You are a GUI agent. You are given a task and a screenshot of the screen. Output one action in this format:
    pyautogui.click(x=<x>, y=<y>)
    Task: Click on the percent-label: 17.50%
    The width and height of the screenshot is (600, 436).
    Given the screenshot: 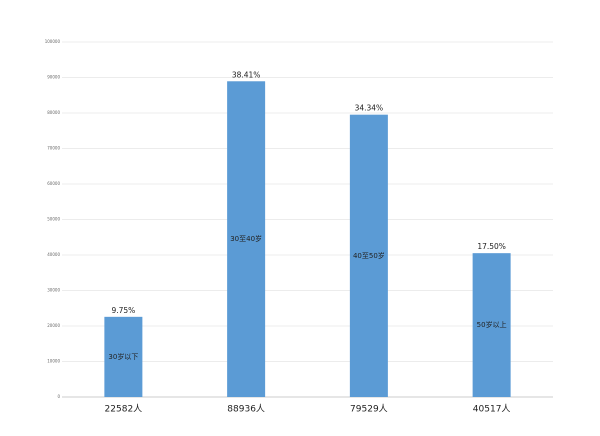 What is the action you would take?
    pyautogui.click(x=491, y=246)
    